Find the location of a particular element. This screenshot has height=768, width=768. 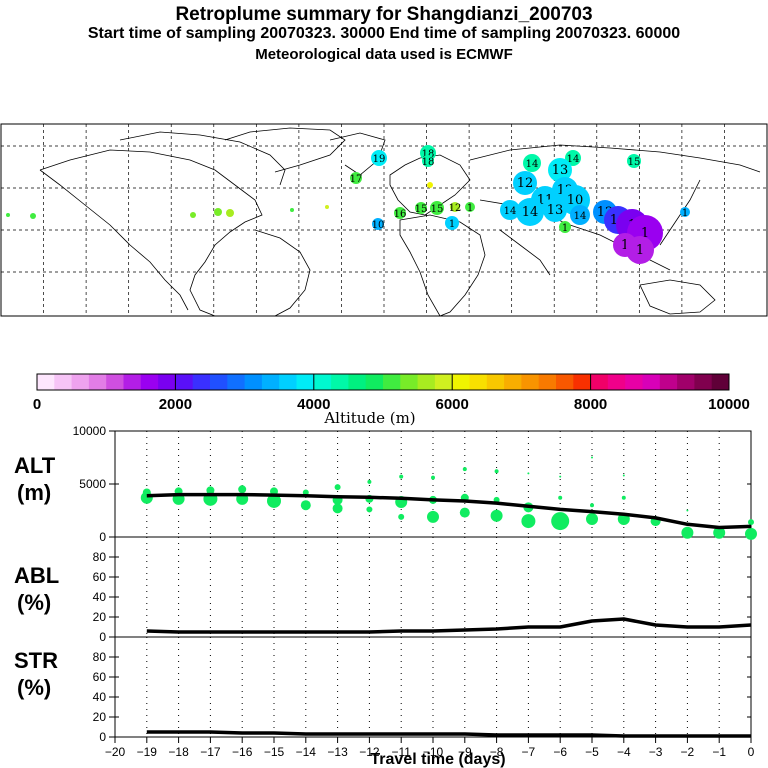

x-tick-label: −5 is located at coordinates (592, 752).